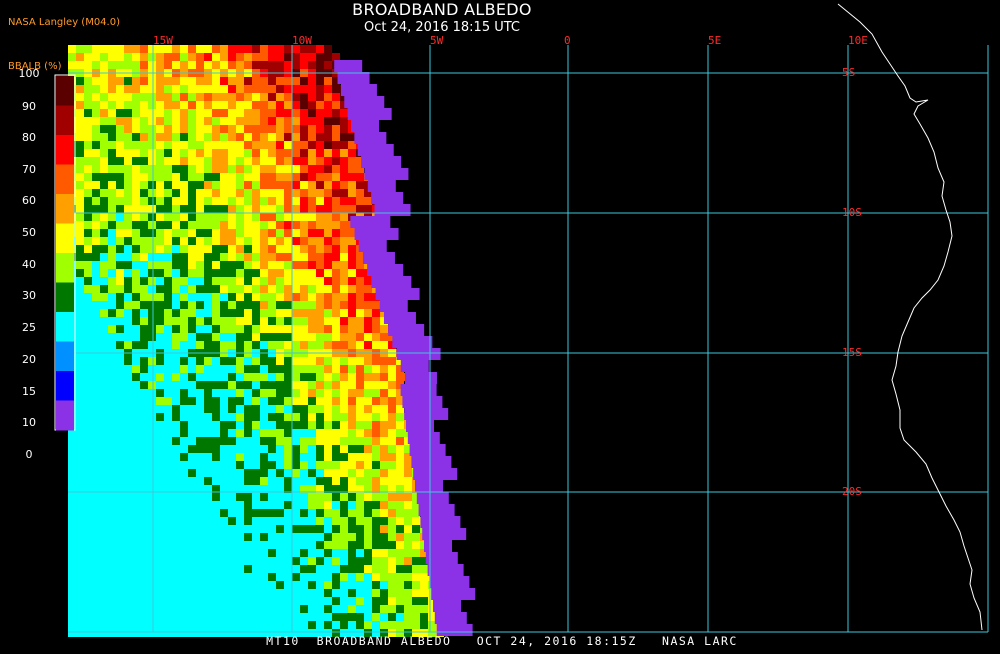  I want to click on legend-title: BBALB (%), so click(35, 66).